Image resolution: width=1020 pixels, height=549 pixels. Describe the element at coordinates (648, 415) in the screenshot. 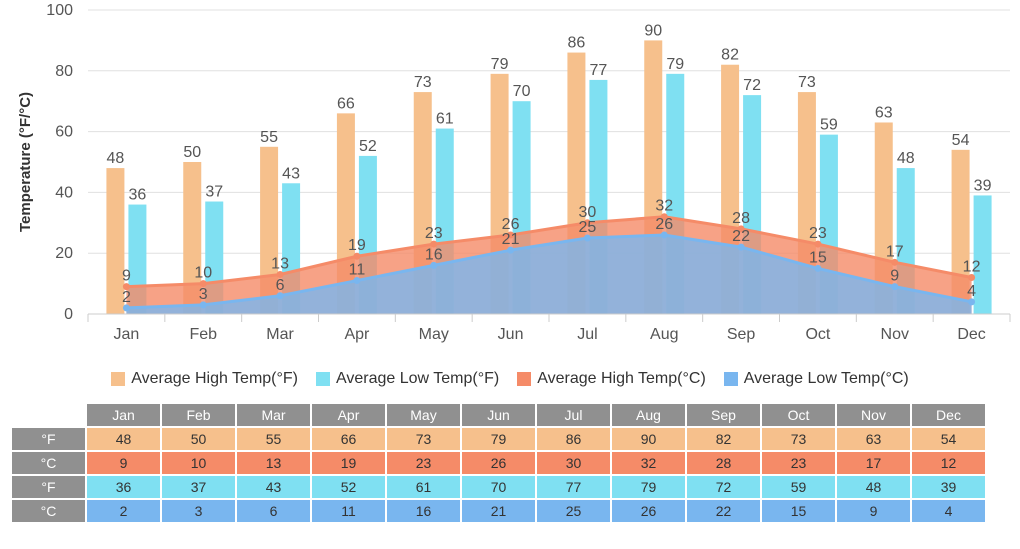

I see `table-header-cell: Aug` at that location.